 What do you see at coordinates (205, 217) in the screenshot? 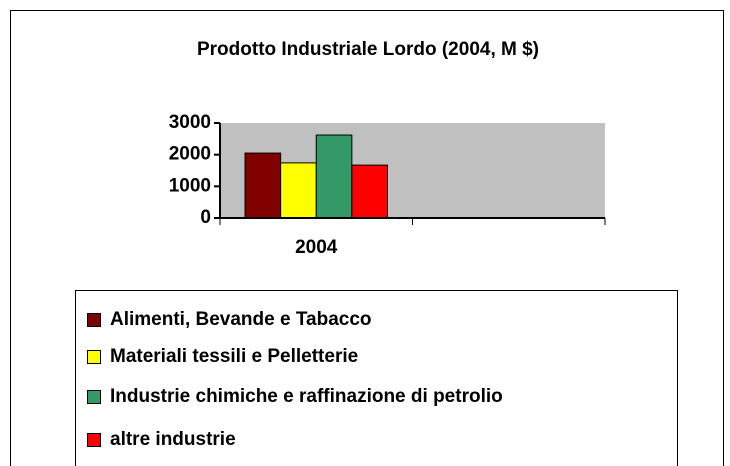
I see `y-tick-label: 0` at bounding box center [205, 217].